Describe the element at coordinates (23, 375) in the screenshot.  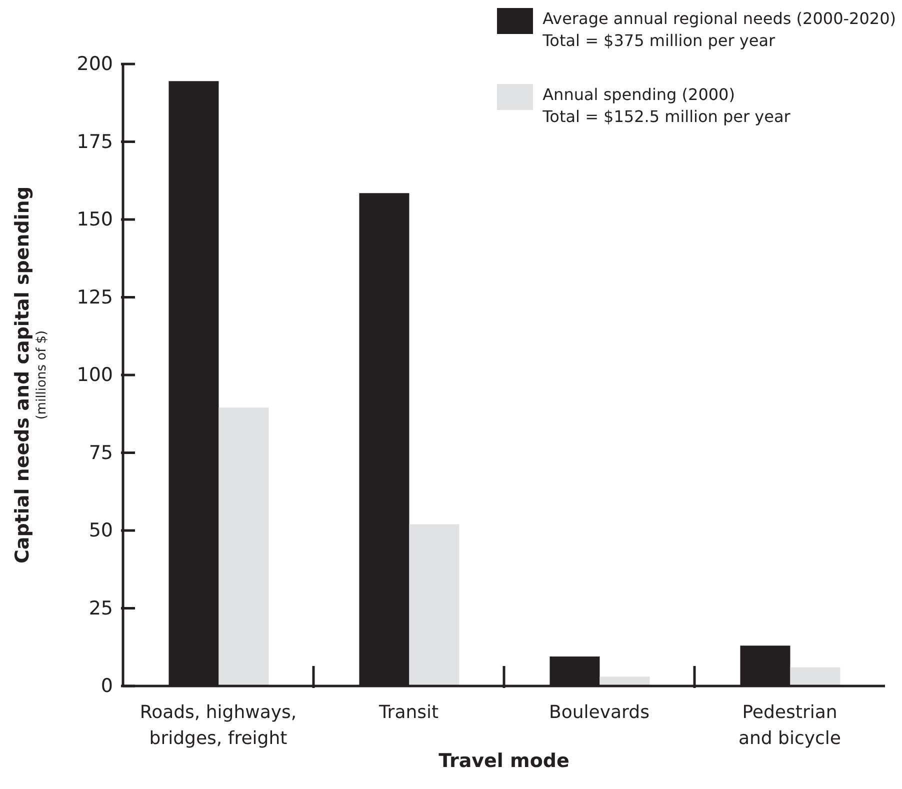
I see `y-axis-title: Captial needs and capital spending` at that location.